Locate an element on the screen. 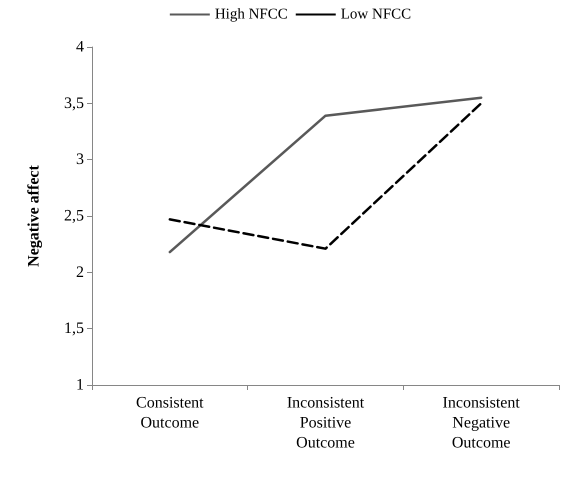 Image resolution: width=581 pixels, height=478 pixels. y-tick-label: 2,5 is located at coordinates (74, 216).